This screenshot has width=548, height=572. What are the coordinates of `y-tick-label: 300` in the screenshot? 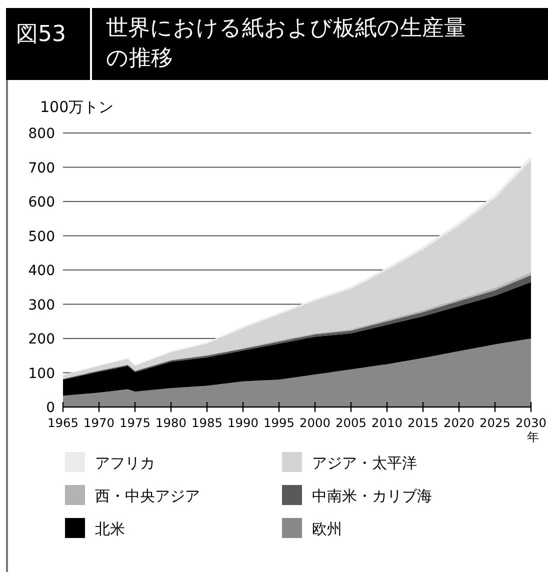 It's located at (41, 305).